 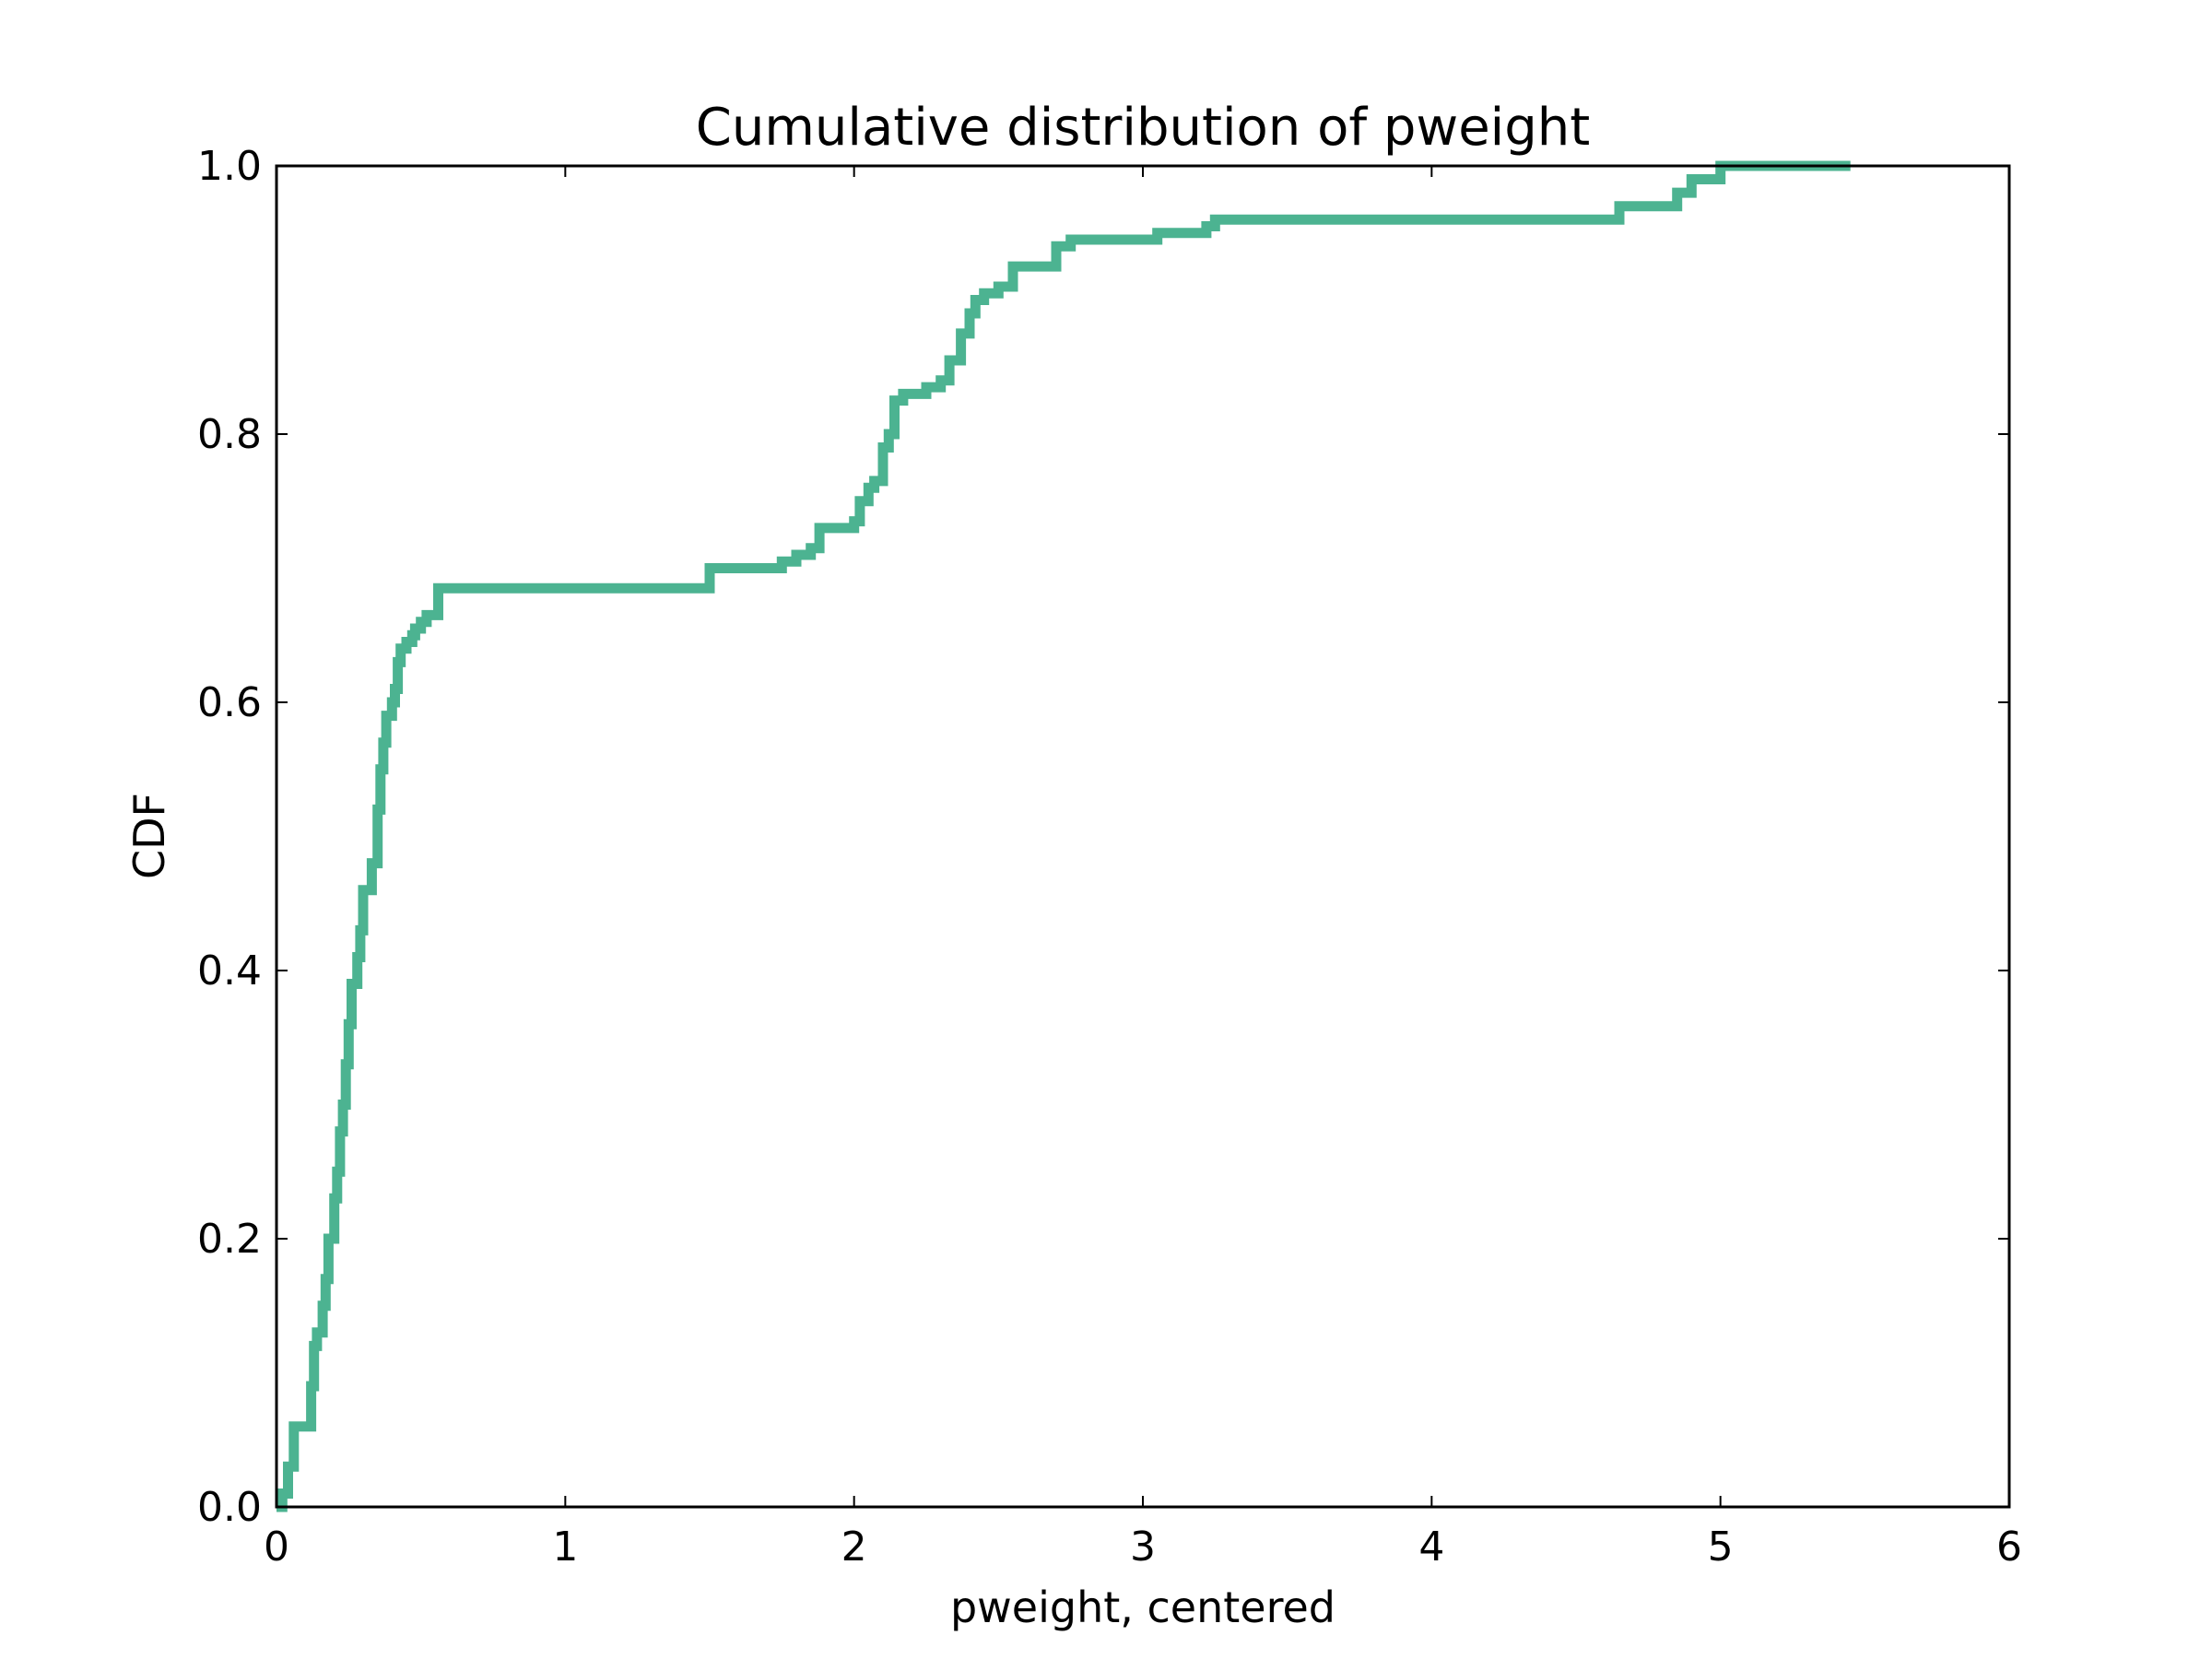 I want to click on x-tick-label: 0, so click(x=276, y=1547).